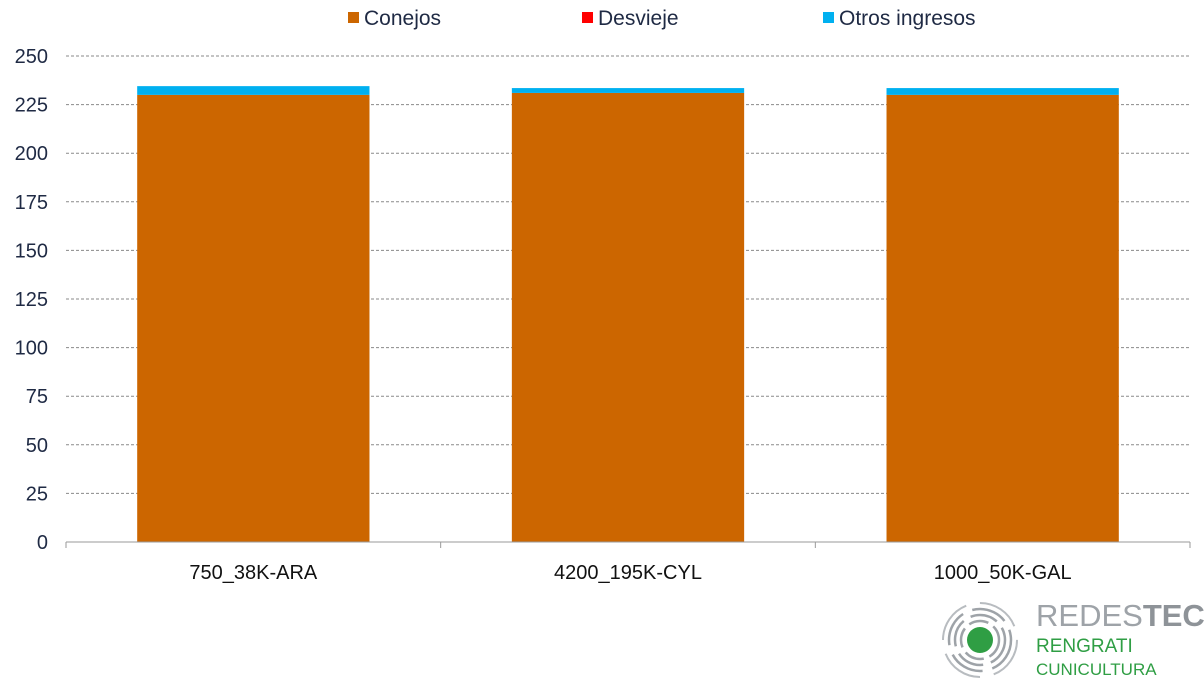 The image size is (1204, 682). Describe the element at coordinates (42, 543) in the screenshot. I see `y-tick-label: 0` at that location.